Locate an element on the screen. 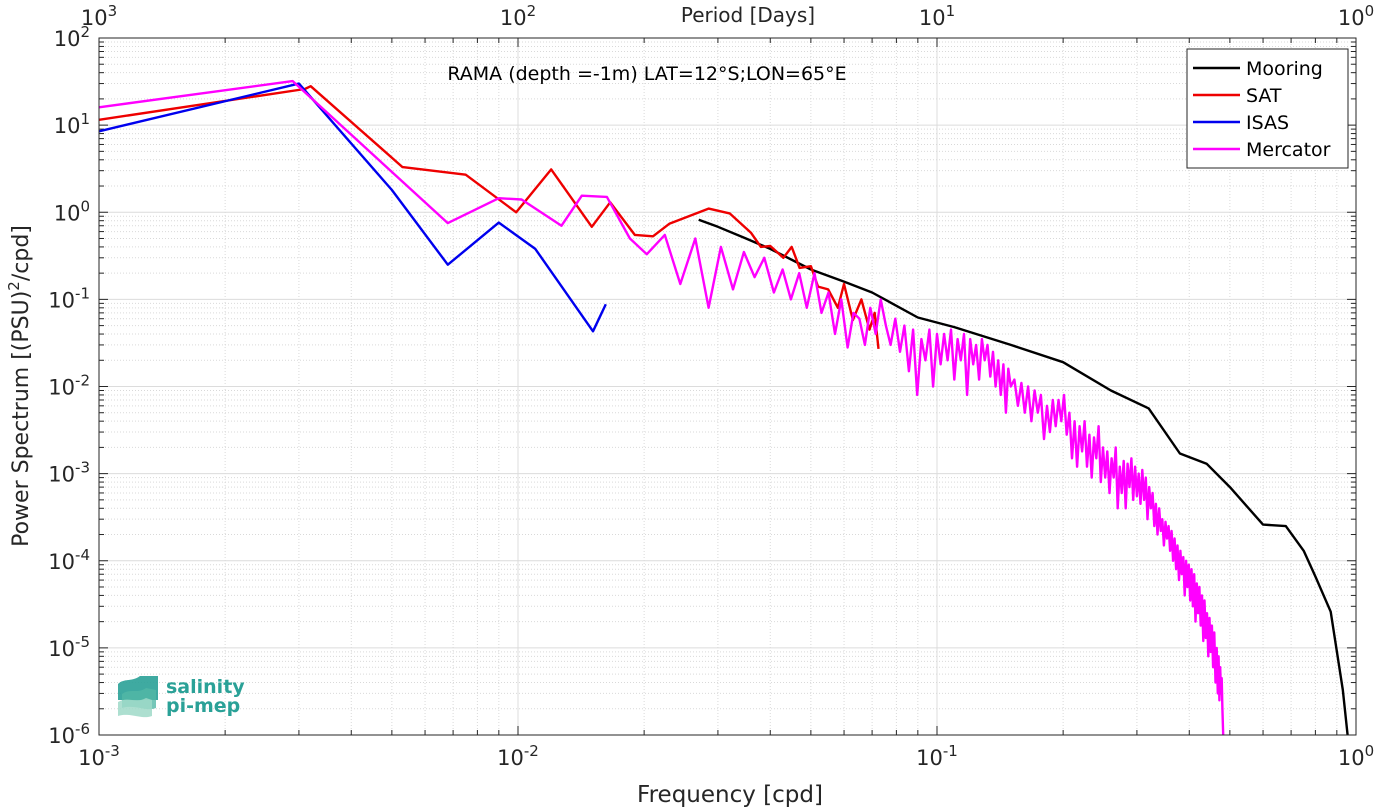  x-tick-label: 10⁻³ is located at coordinates (99, 756).